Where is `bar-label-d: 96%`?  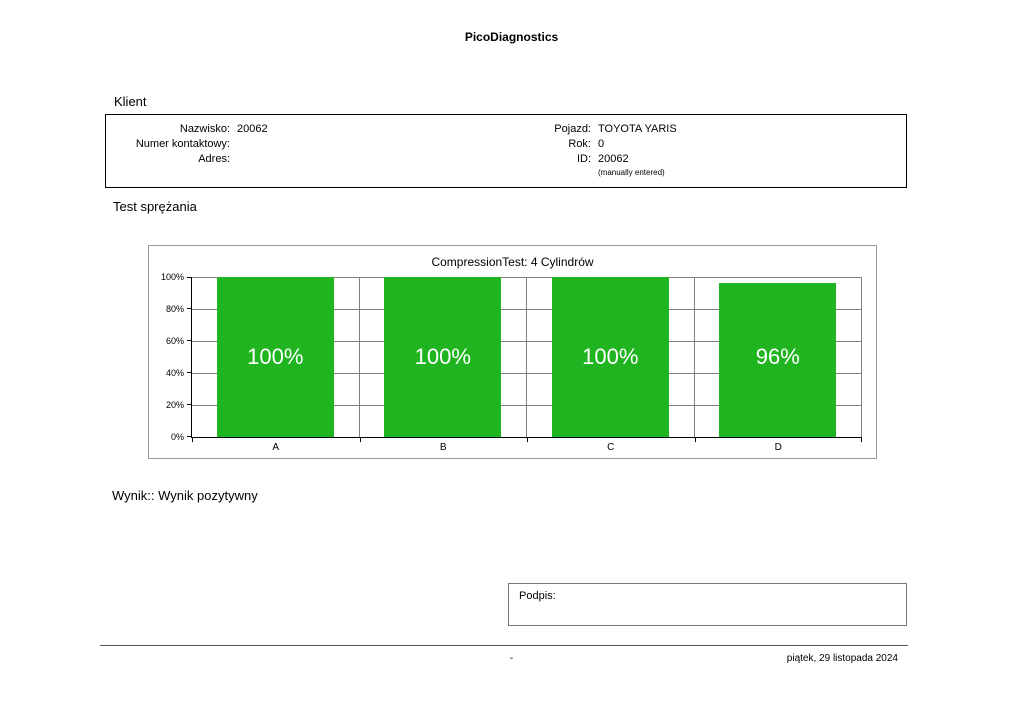 bar-label-d: 96% is located at coordinates (777, 356).